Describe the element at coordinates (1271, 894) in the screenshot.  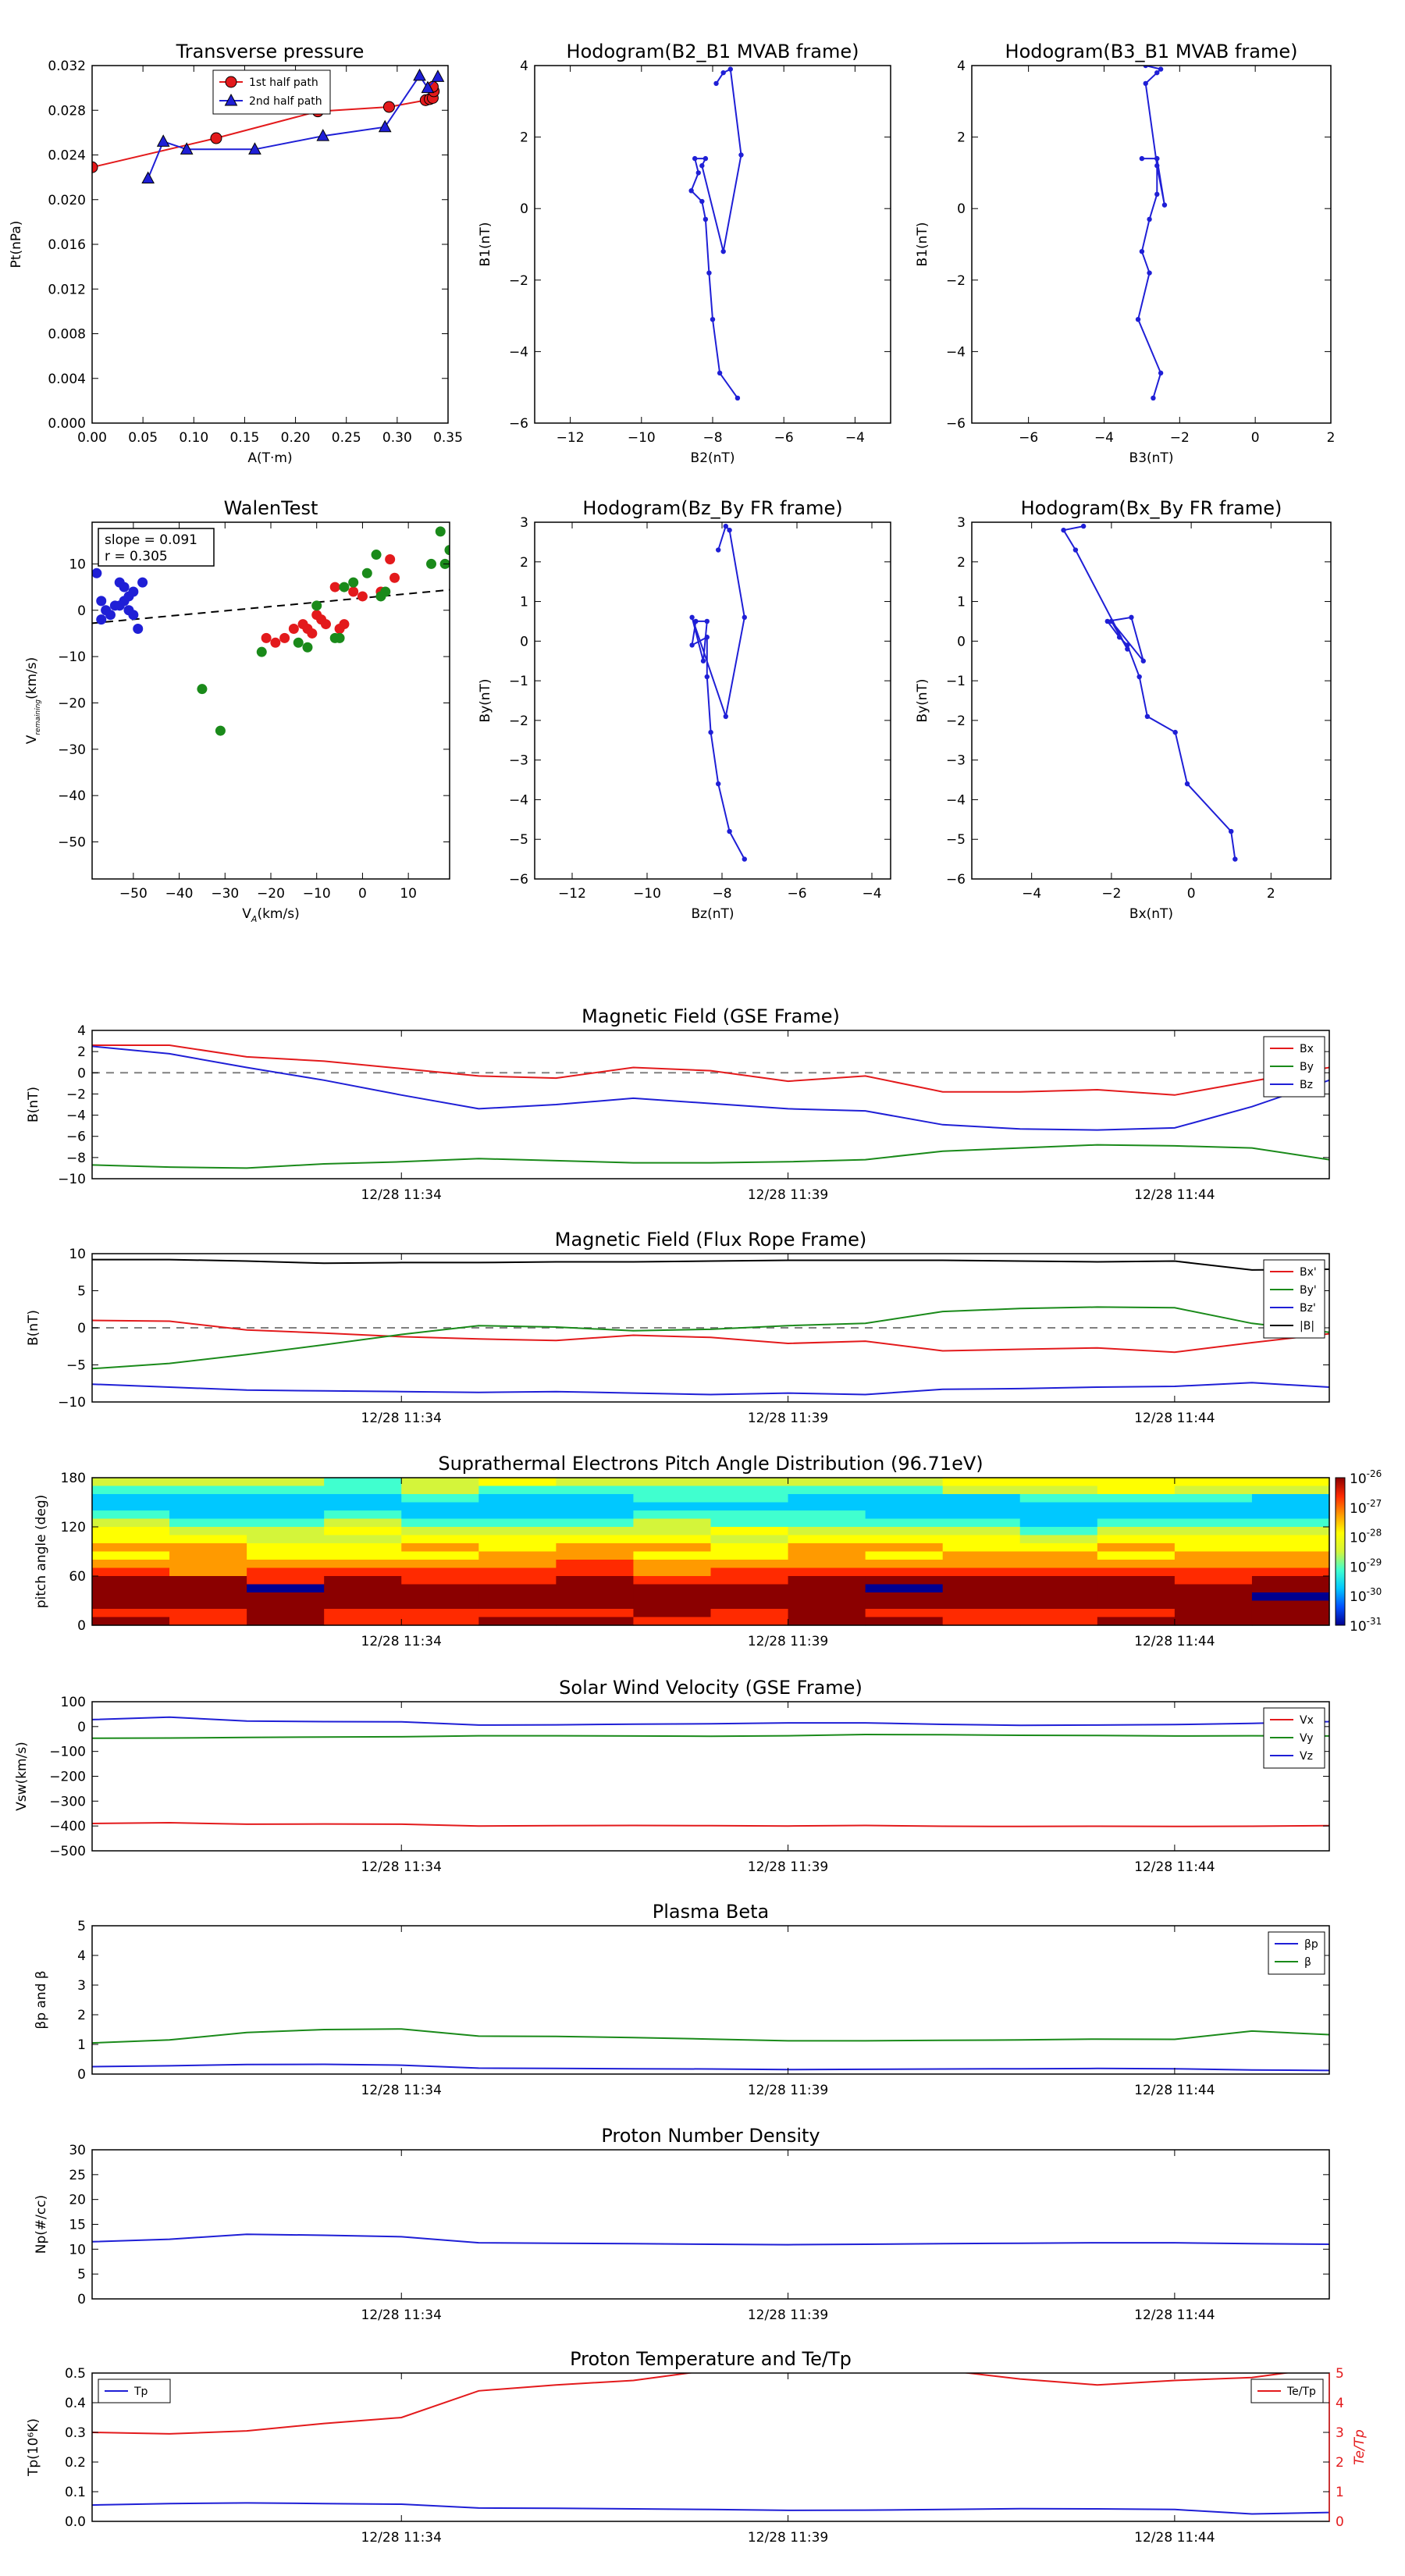
I see `x-tick-label: 2` at that location.